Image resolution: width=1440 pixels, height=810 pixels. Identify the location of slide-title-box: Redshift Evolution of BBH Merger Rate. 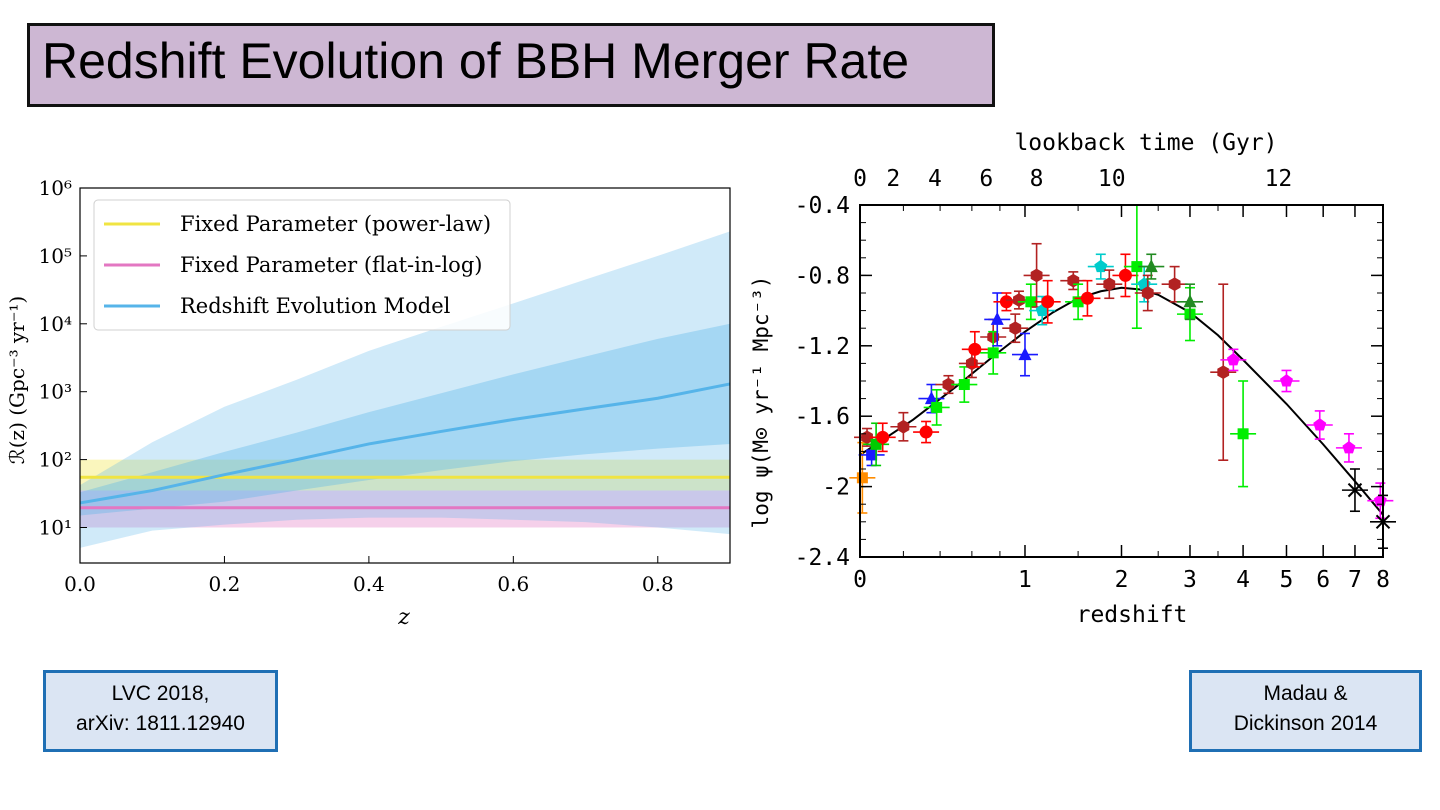
(511, 65).